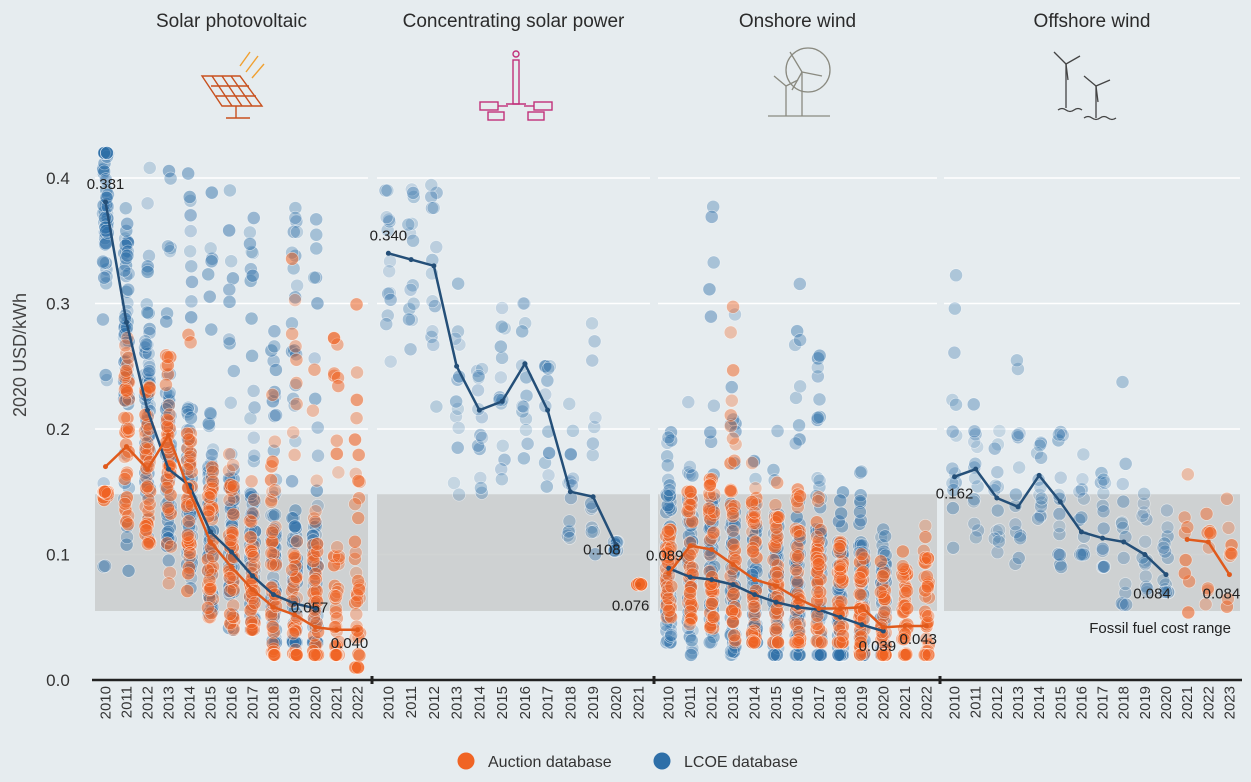  I want to click on data-label: 0.039, so click(878, 646).